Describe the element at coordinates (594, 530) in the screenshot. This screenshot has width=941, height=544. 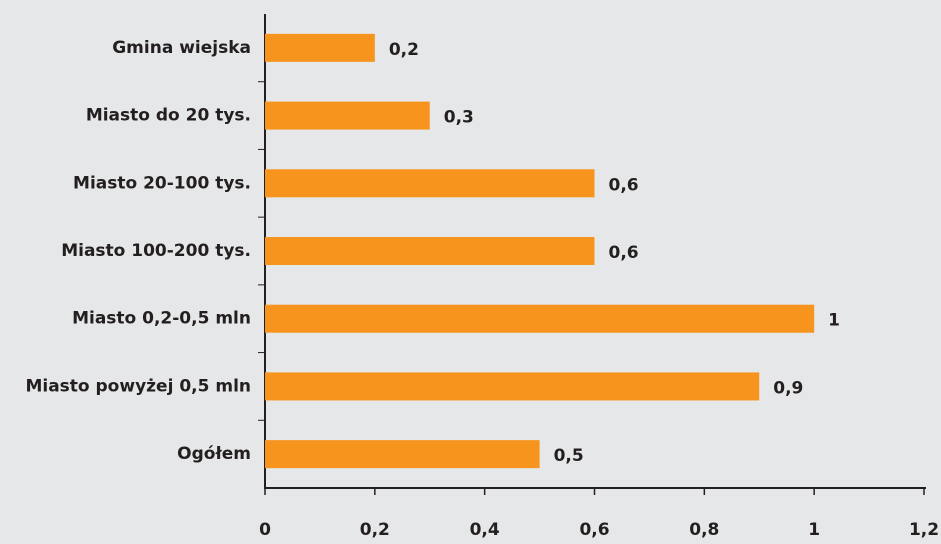
I see `x-tick-label: 0,6` at that location.